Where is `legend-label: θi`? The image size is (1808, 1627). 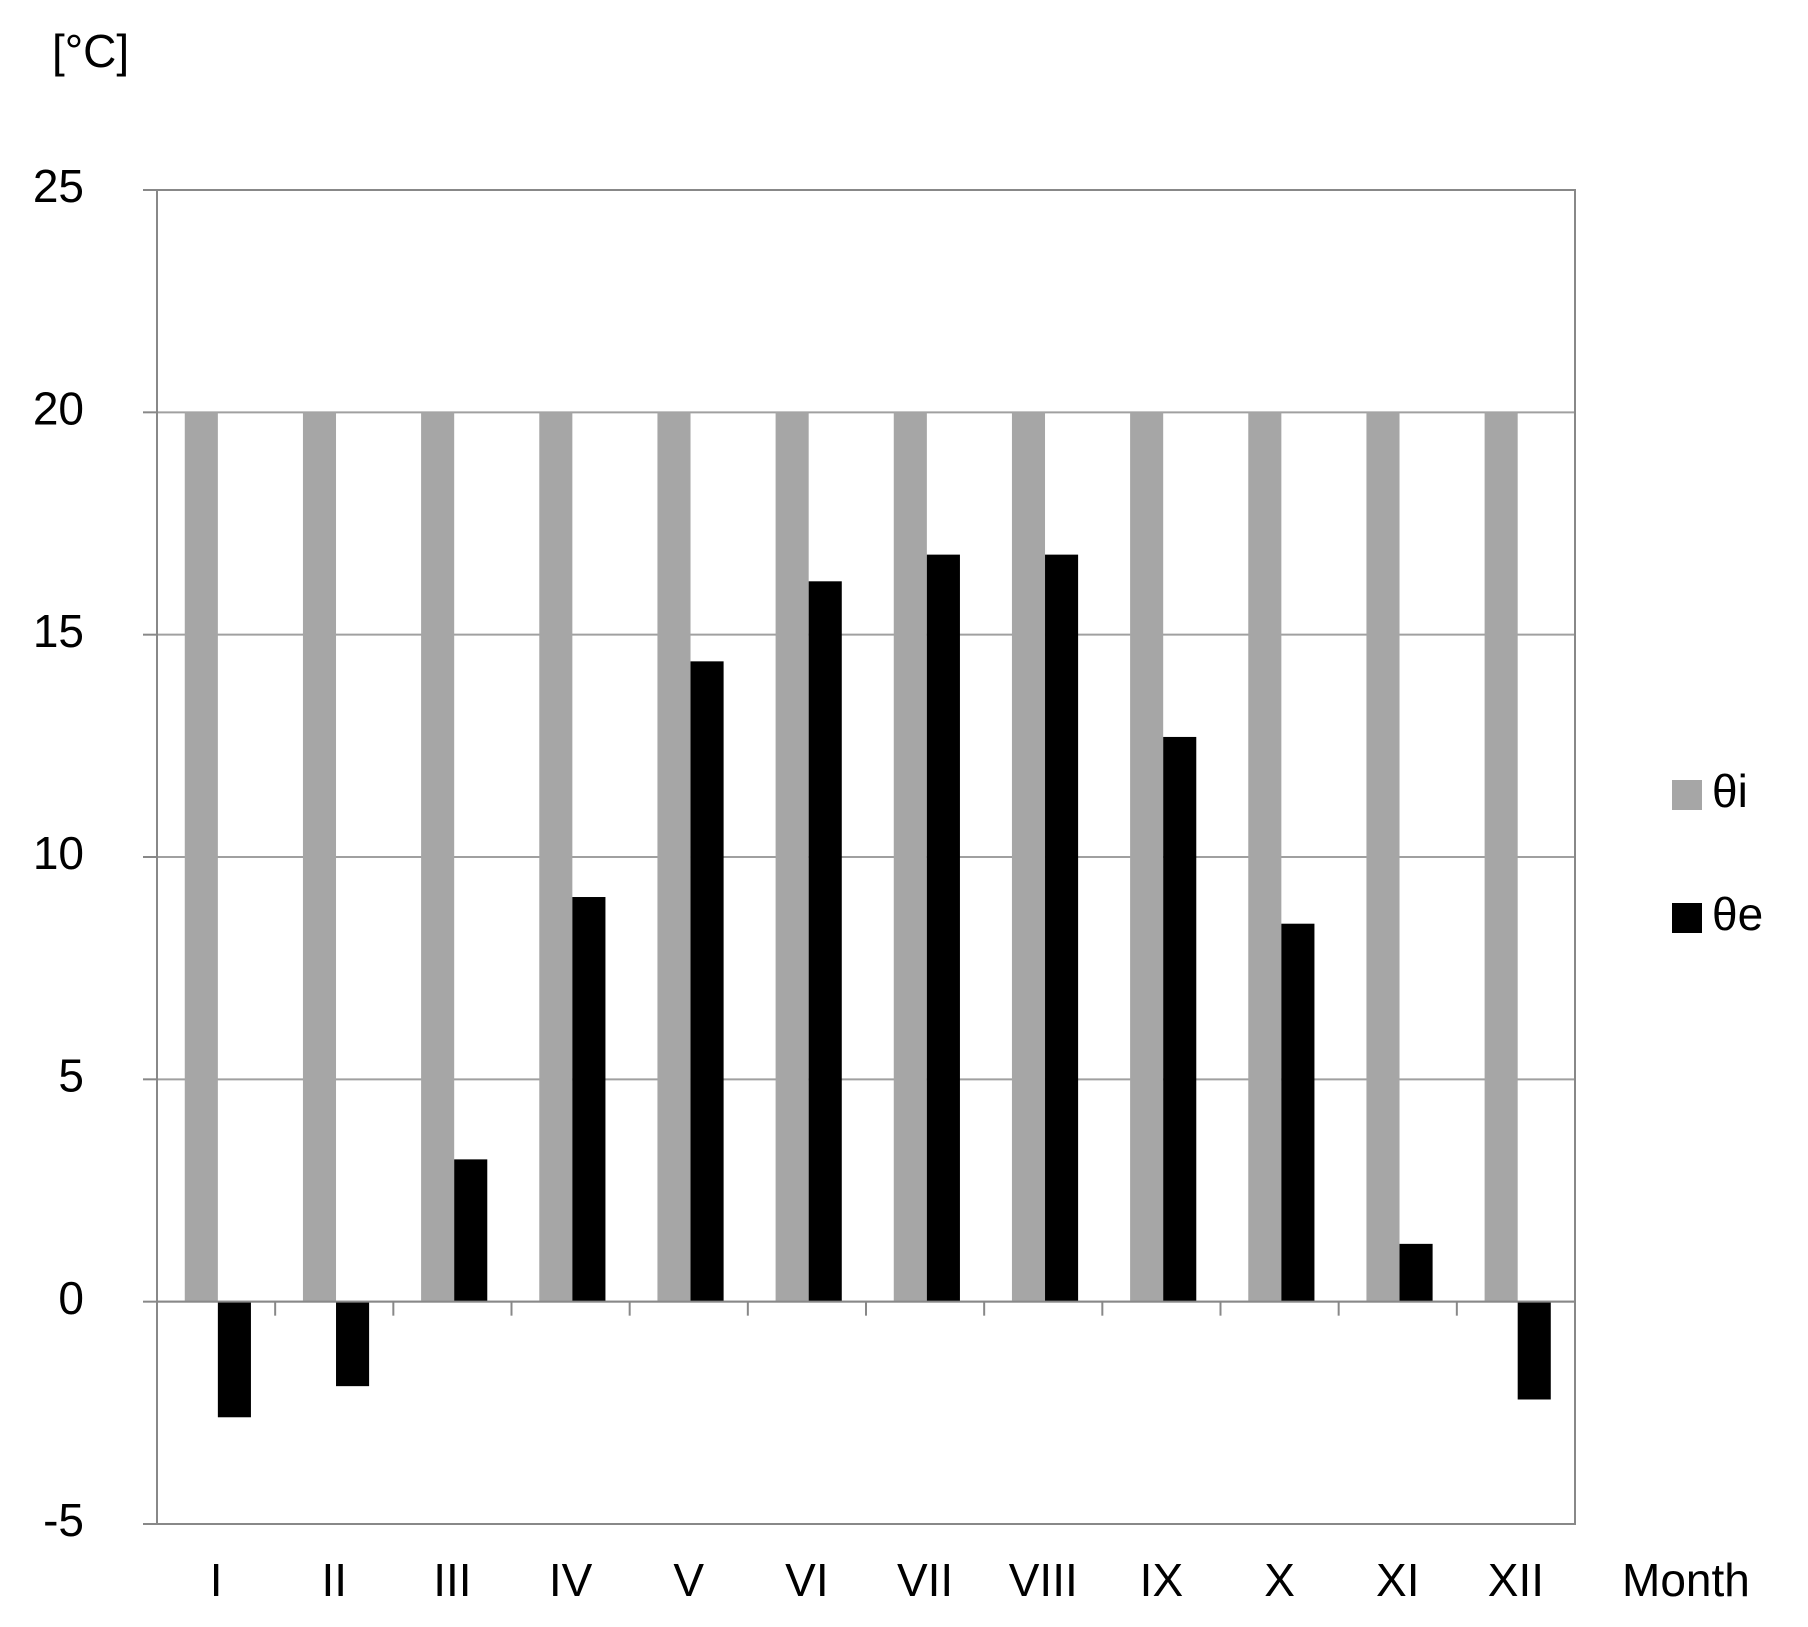
legend-label: θi is located at coordinates (1730, 791).